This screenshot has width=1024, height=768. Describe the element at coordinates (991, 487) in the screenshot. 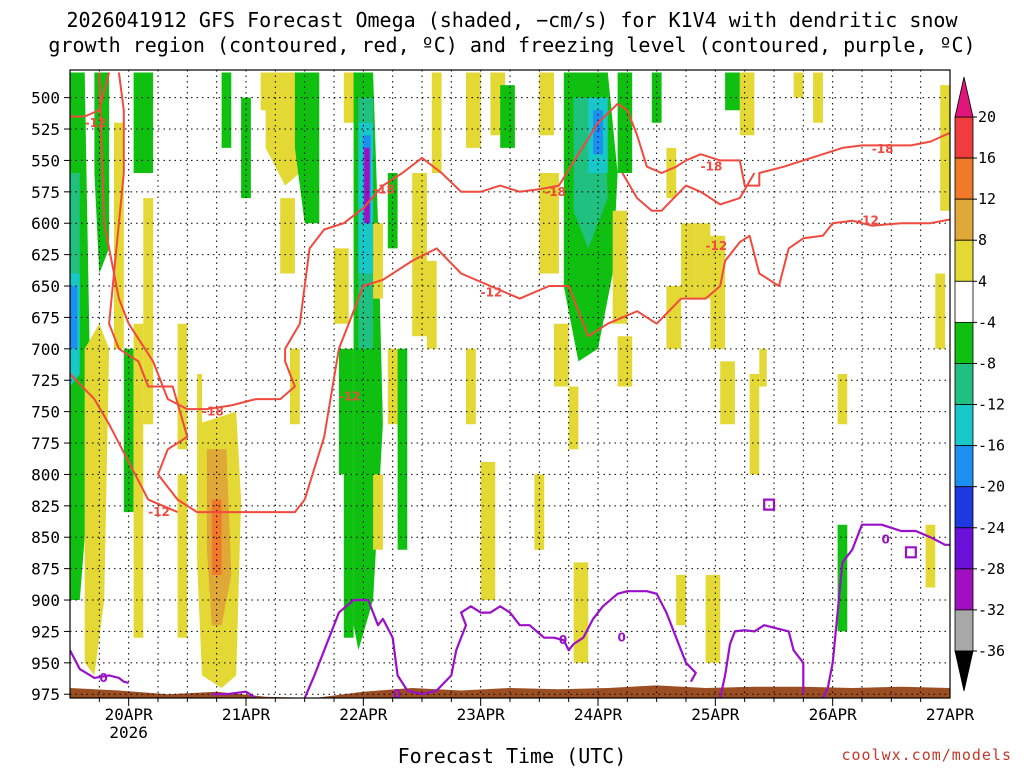

I see `colorbar-tick-label: -20` at that location.